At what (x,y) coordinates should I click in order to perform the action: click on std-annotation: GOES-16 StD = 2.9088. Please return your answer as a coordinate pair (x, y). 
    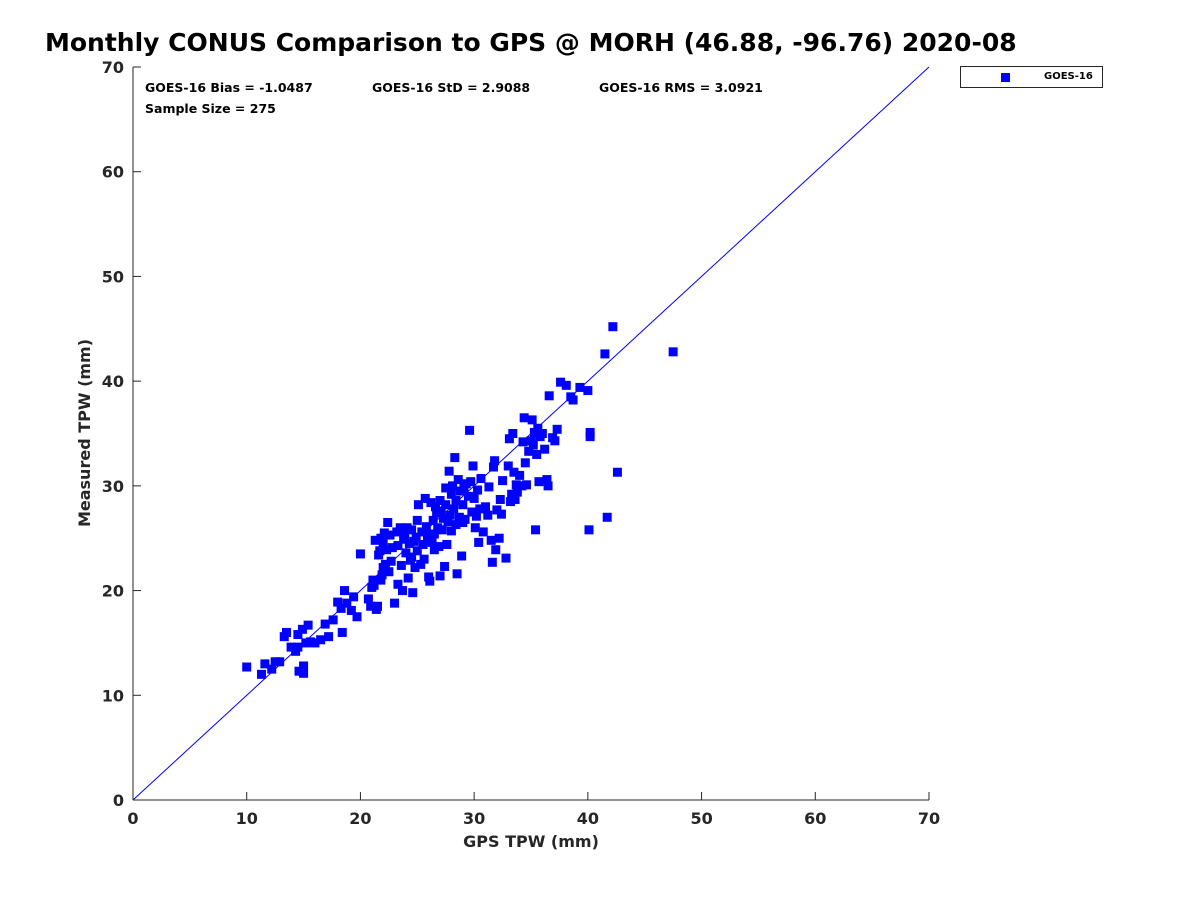
    Looking at the image, I should click on (451, 87).